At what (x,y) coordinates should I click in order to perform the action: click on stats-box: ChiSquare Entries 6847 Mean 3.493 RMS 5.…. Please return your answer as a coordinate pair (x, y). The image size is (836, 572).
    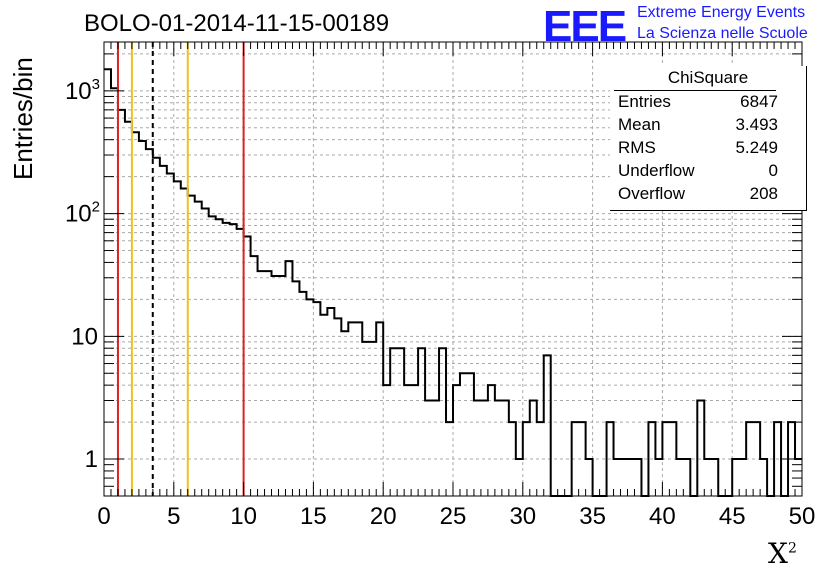
    Looking at the image, I should click on (708, 138).